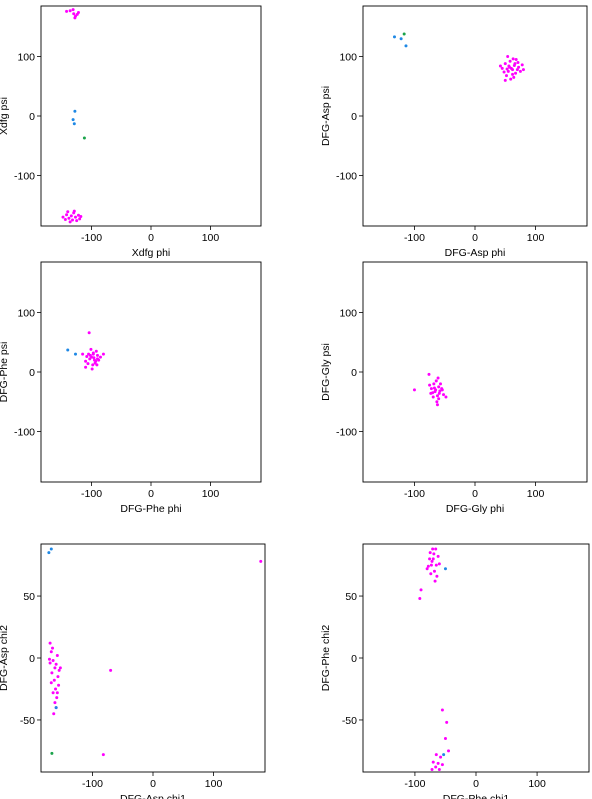  I want to click on scatter-panel-1: -100 0 100 -100 0 100 Xdfg phi Xdfg psi, so click(131, 132).